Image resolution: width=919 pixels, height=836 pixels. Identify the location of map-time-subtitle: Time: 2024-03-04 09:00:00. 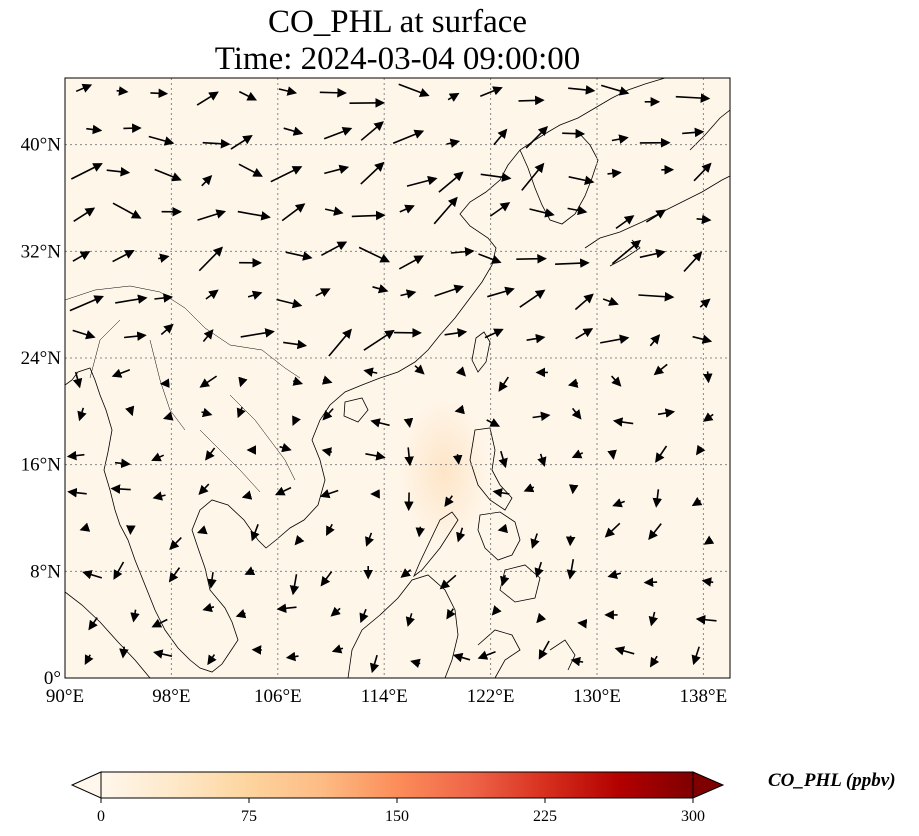
(397, 59).